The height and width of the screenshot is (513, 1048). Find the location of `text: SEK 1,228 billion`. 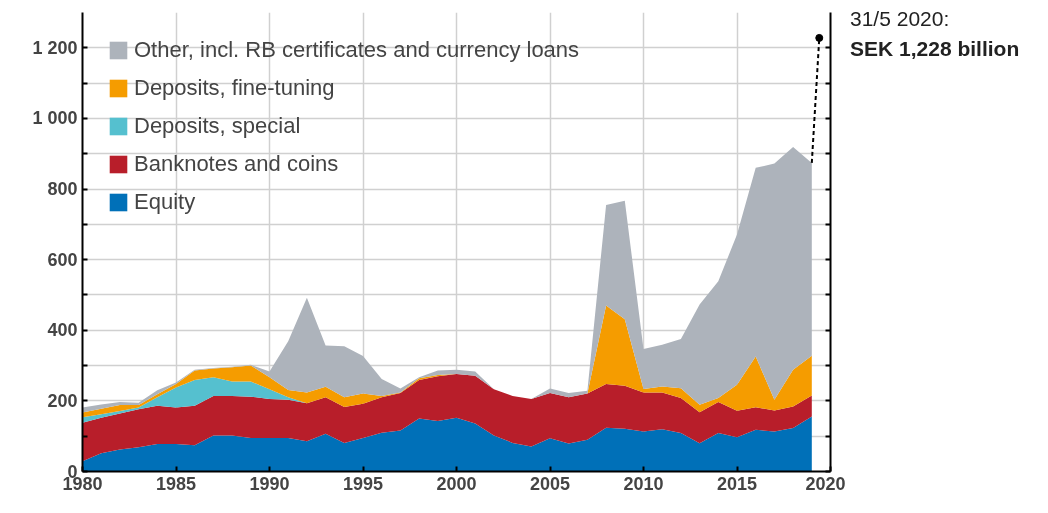

text: SEK 1,228 billion is located at coordinates (935, 49).